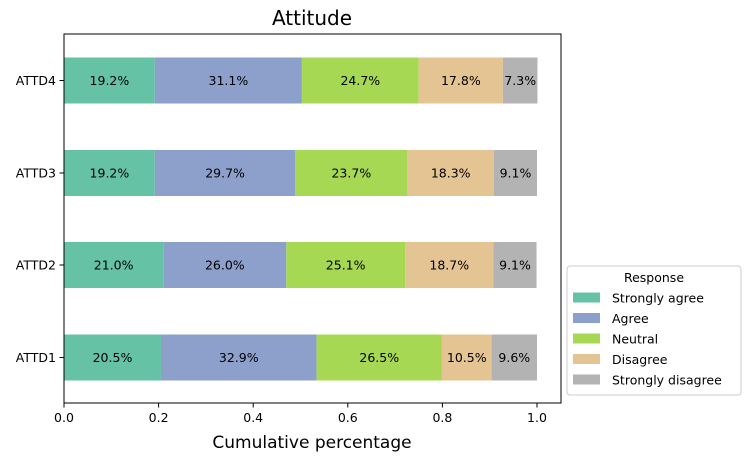 This screenshot has height=462, width=749. I want to click on y-tick-label: ATTD4, so click(36, 80).